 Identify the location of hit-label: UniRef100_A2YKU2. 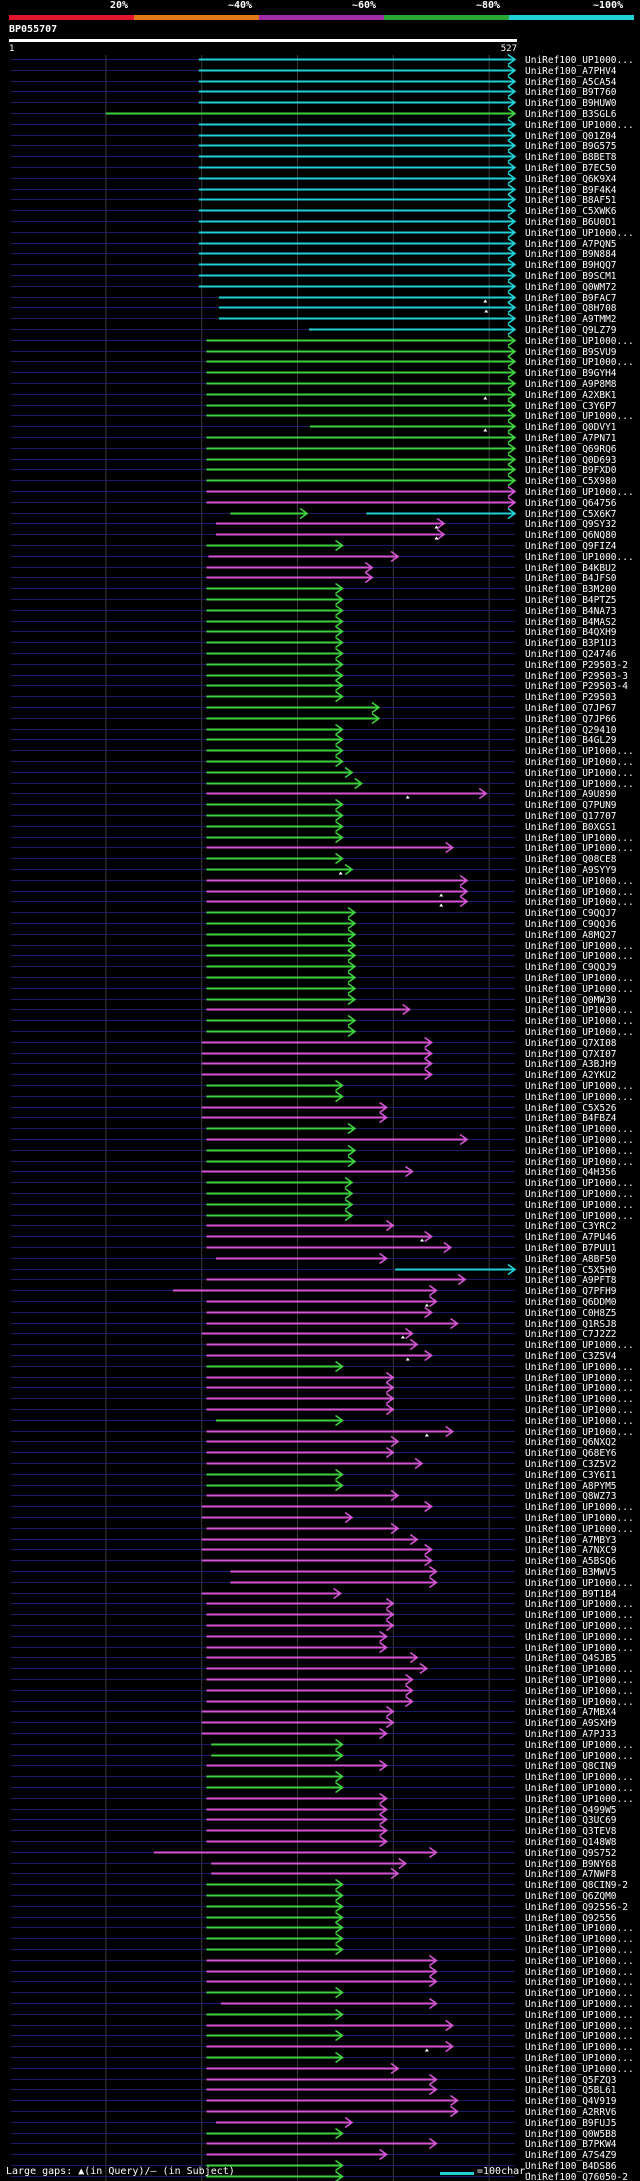
(571, 1075).